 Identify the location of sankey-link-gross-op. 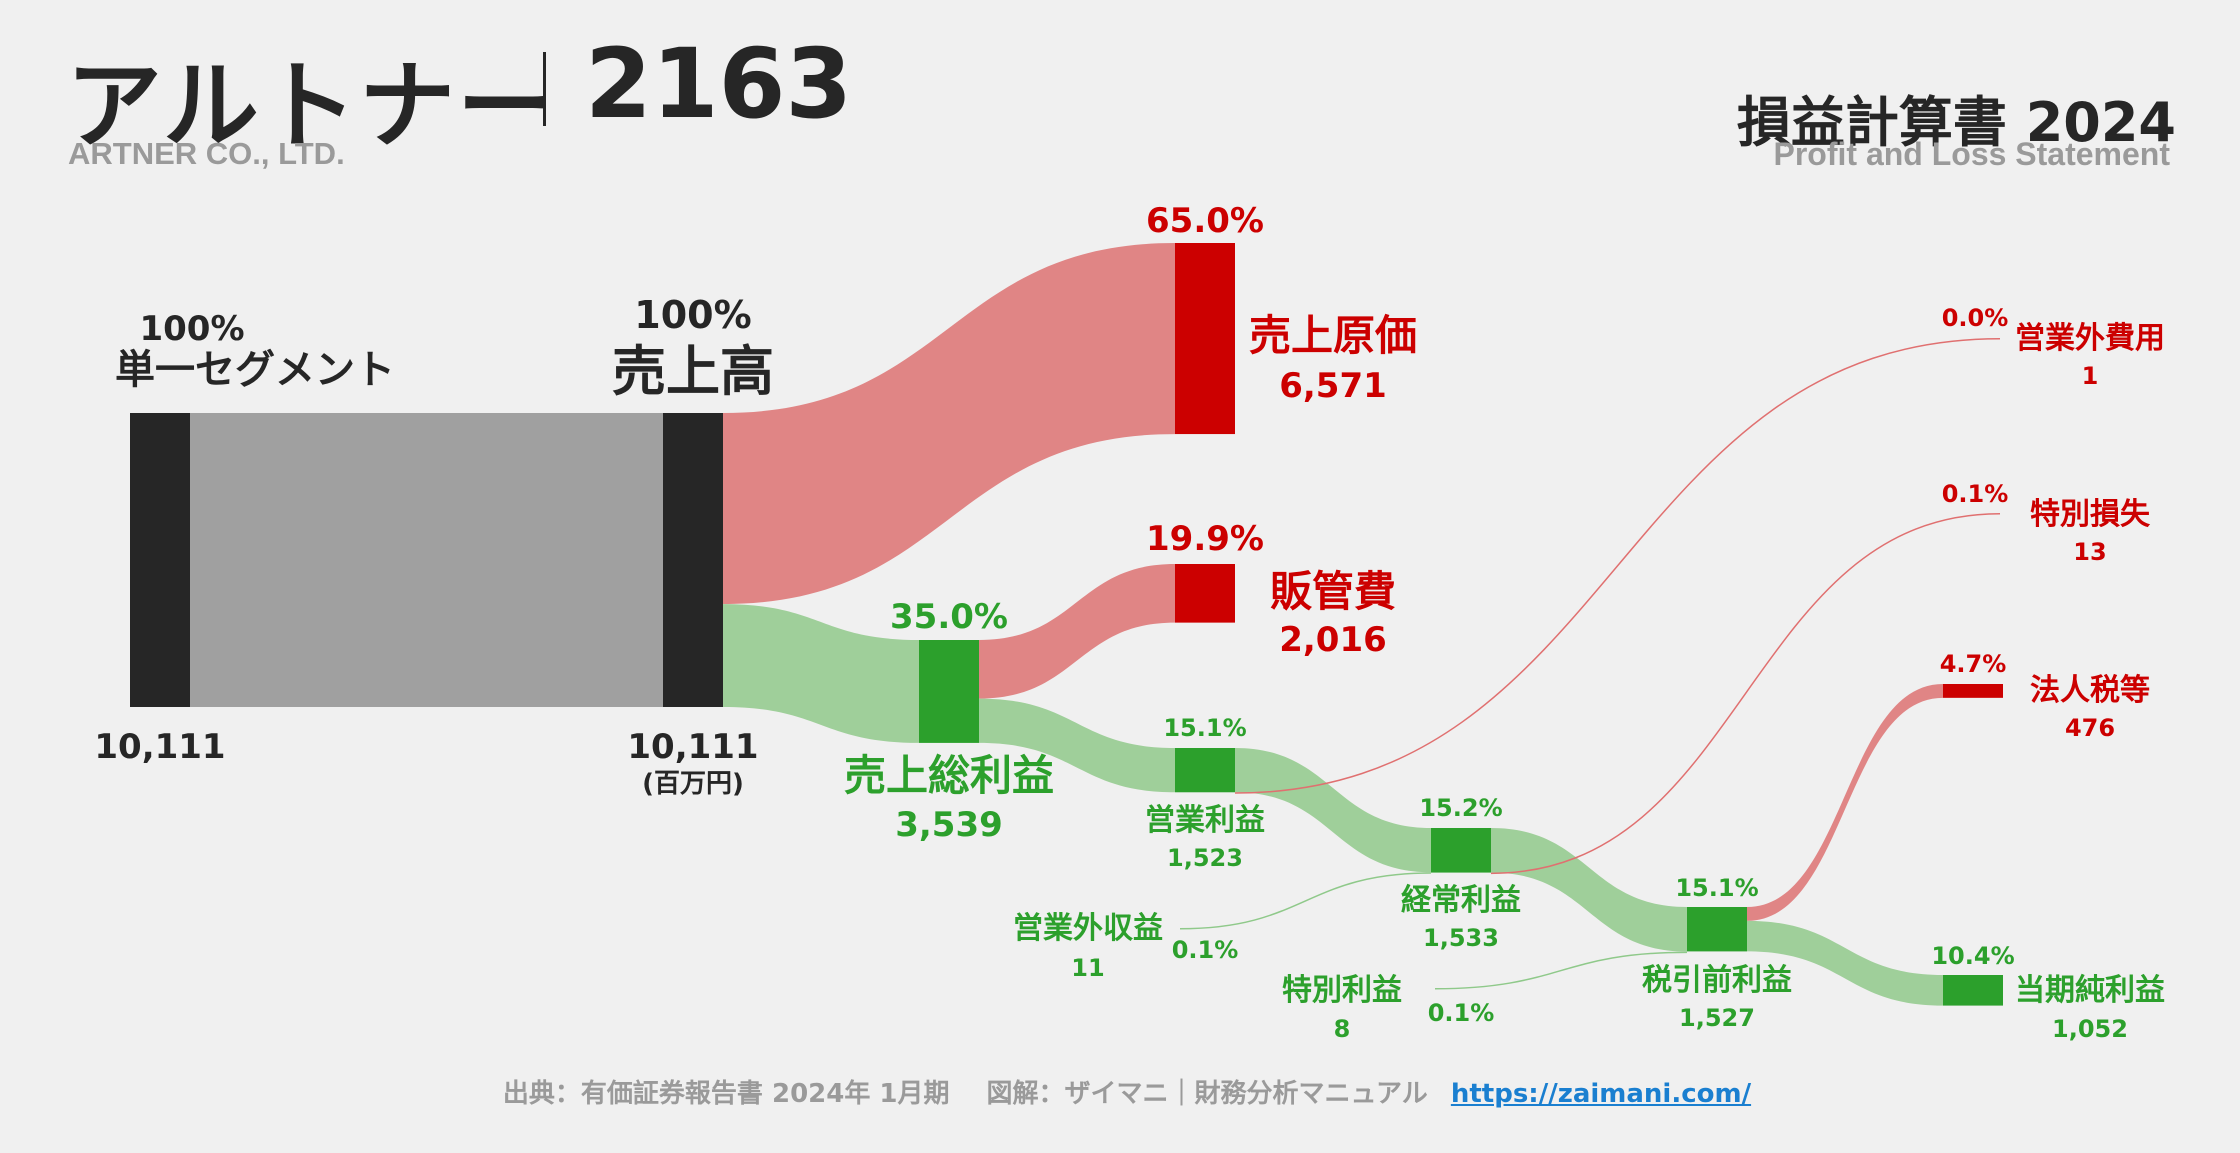
(1077, 745).